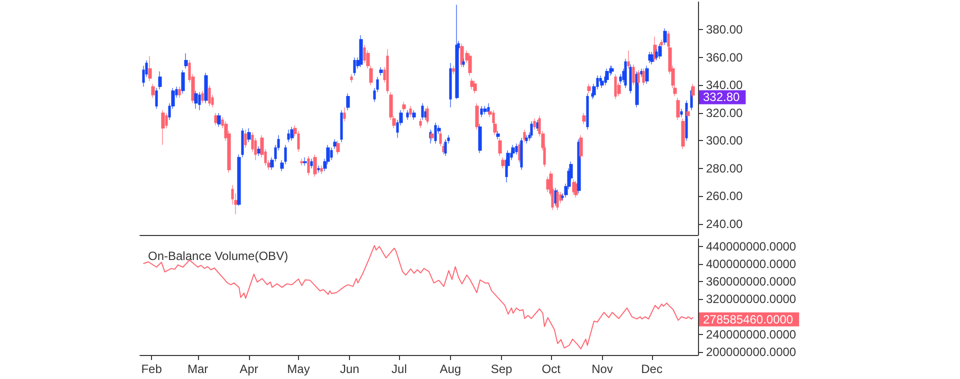 Image resolution: width=960 pixels, height=379 pixels. Describe the element at coordinates (725, 196) in the screenshot. I see `y-tick-label: 260.00` at that location.